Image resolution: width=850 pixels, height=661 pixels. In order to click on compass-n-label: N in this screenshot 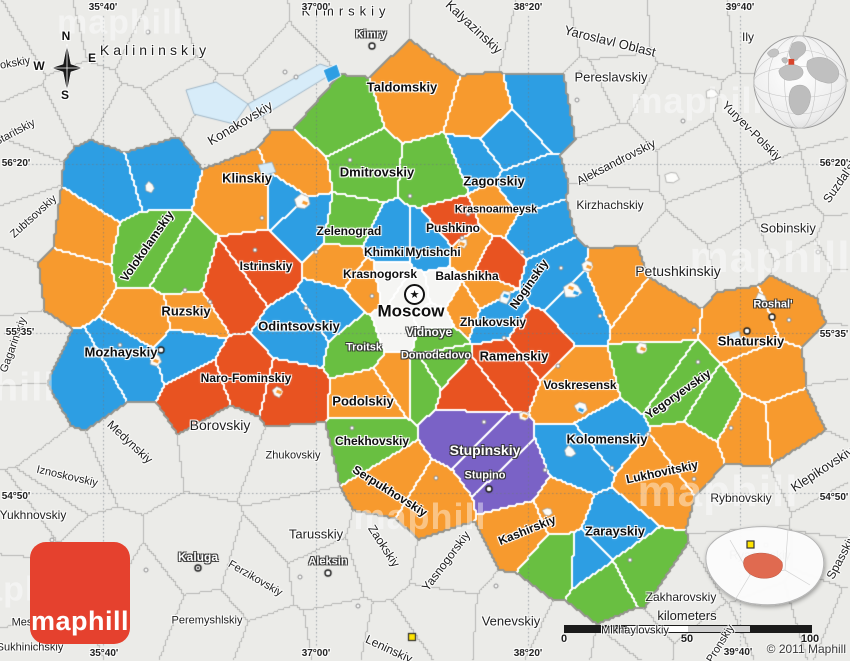, I will do `click(66, 36)`.